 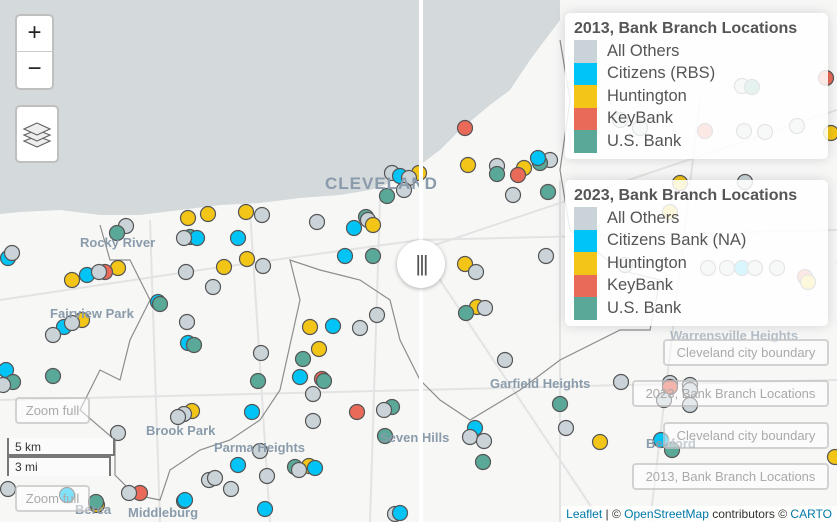 What do you see at coordinates (730, 393) in the screenshot?
I see `toggle-2023-layer-button: 2023, Bank Branch Locations` at bounding box center [730, 393].